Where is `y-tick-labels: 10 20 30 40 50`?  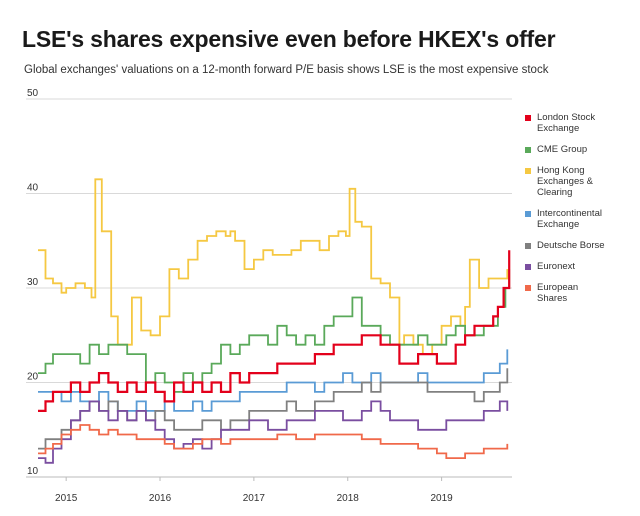 y-tick-labels: 10 20 30 40 50 is located at coordinates (33, 282).